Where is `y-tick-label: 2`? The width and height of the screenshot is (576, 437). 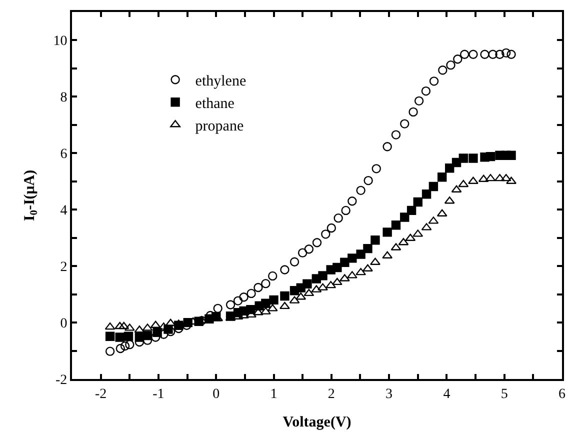 y-tick-label: 2 is located at coordinates (64, 267).